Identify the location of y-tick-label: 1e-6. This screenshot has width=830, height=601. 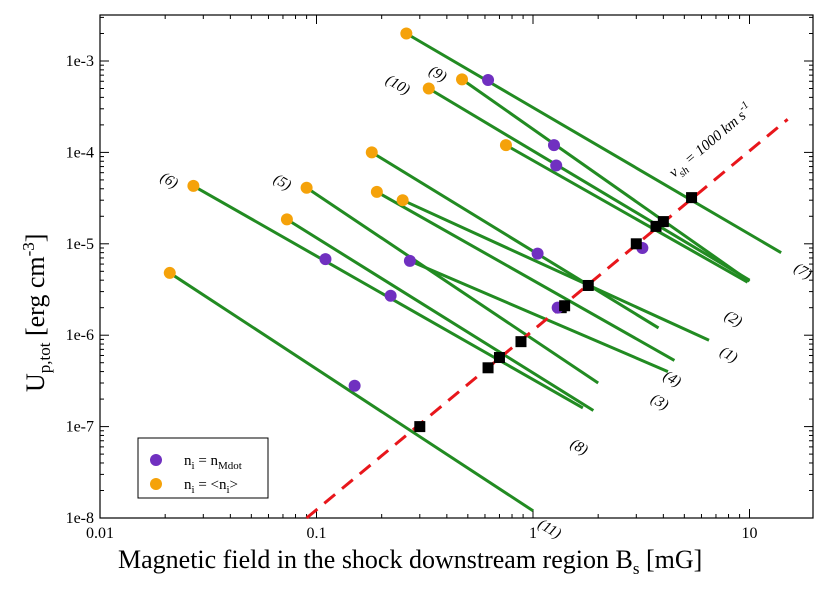
(80, 335).